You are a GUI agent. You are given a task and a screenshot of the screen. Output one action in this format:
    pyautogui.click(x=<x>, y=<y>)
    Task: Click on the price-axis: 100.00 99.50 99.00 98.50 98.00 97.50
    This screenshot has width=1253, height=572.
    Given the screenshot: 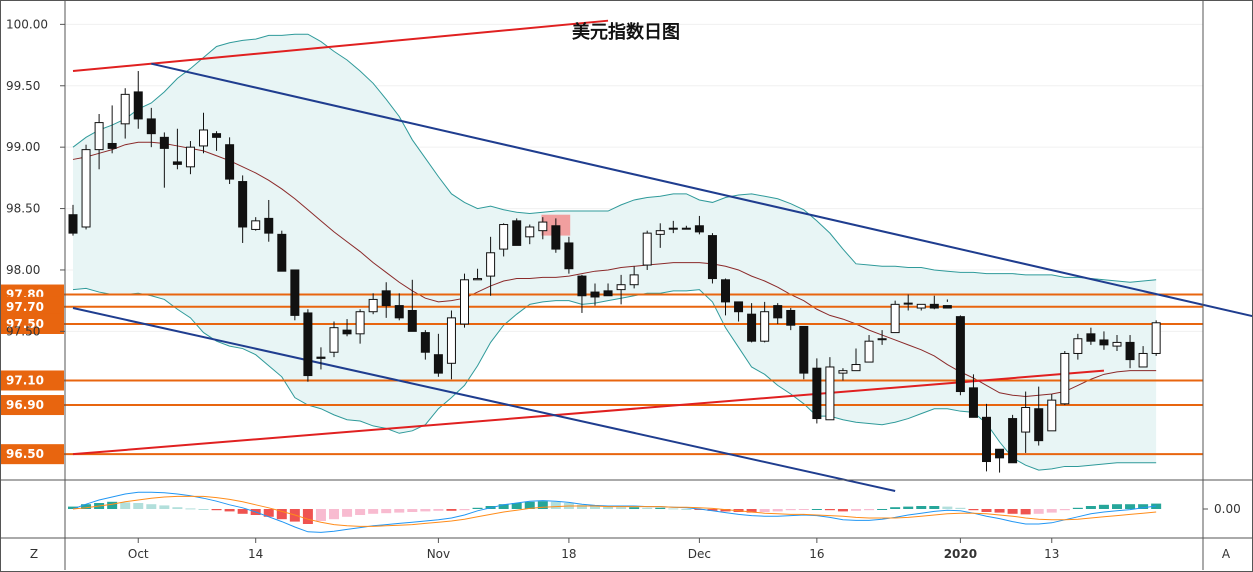 What is the action you would take?
    pyautogui.click(x=35, y=177)
    